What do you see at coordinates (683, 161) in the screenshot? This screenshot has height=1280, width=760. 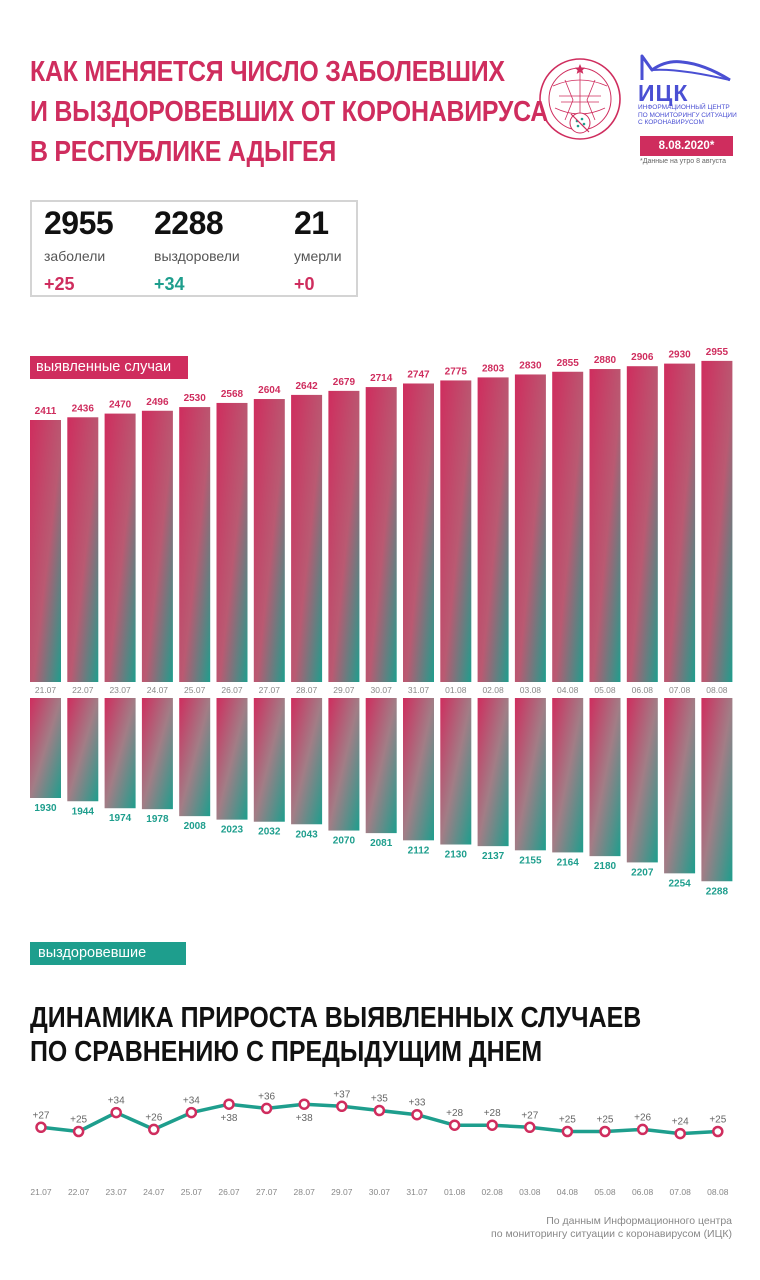 I see `date-note: *Данные на утро 8 августа` at bounding box center [683, 161].